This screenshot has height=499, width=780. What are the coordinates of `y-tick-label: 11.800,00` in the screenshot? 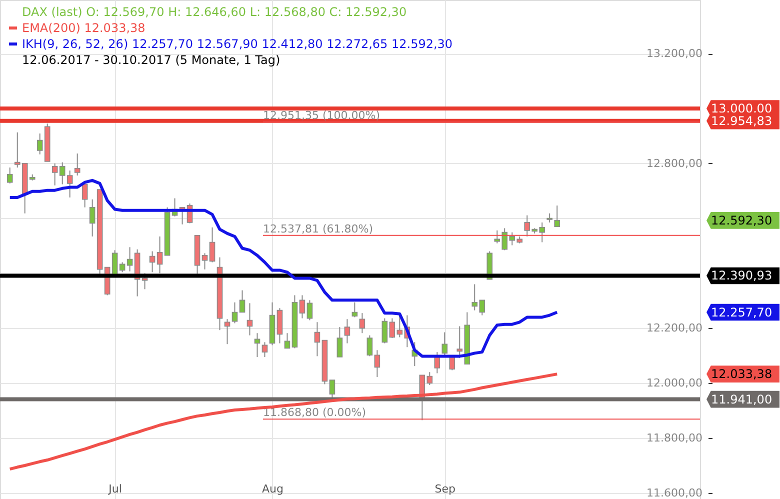 It's located at (674, 438).